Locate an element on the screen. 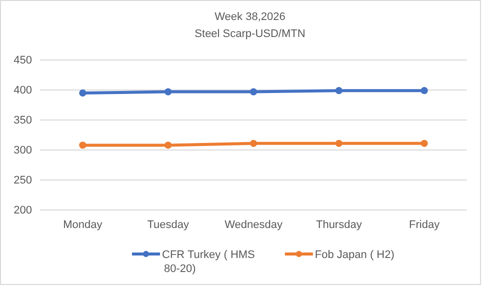  legend-label: CFR Turkey ( HMS 80-20) is located at coordinates (208, 262).